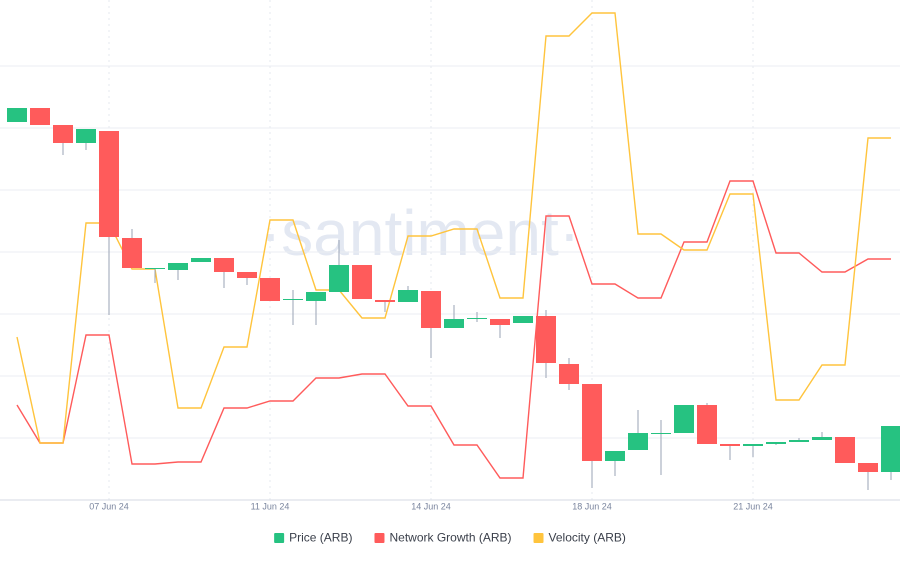 The width and height of the screenshot is (900, 565). I want to click on legend-item: Price (ARB), so click(313, 538).